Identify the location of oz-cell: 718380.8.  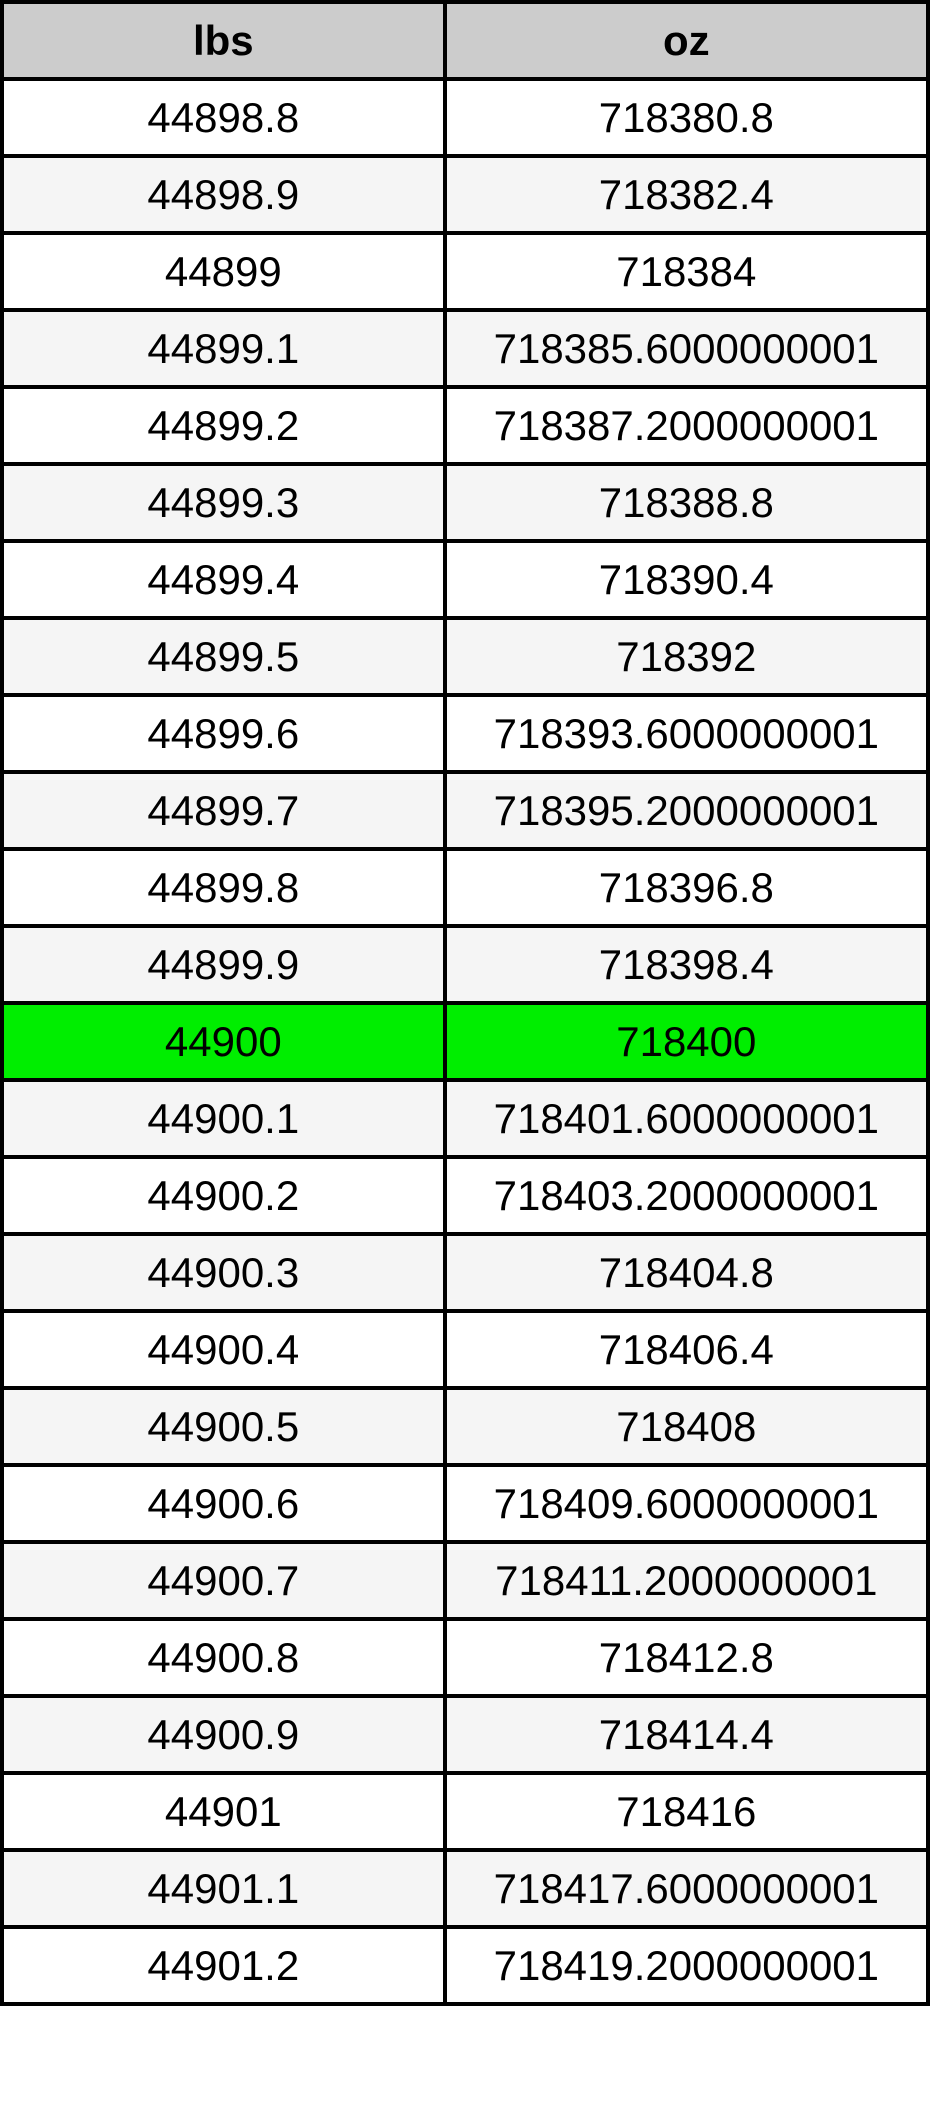
(686, 117).